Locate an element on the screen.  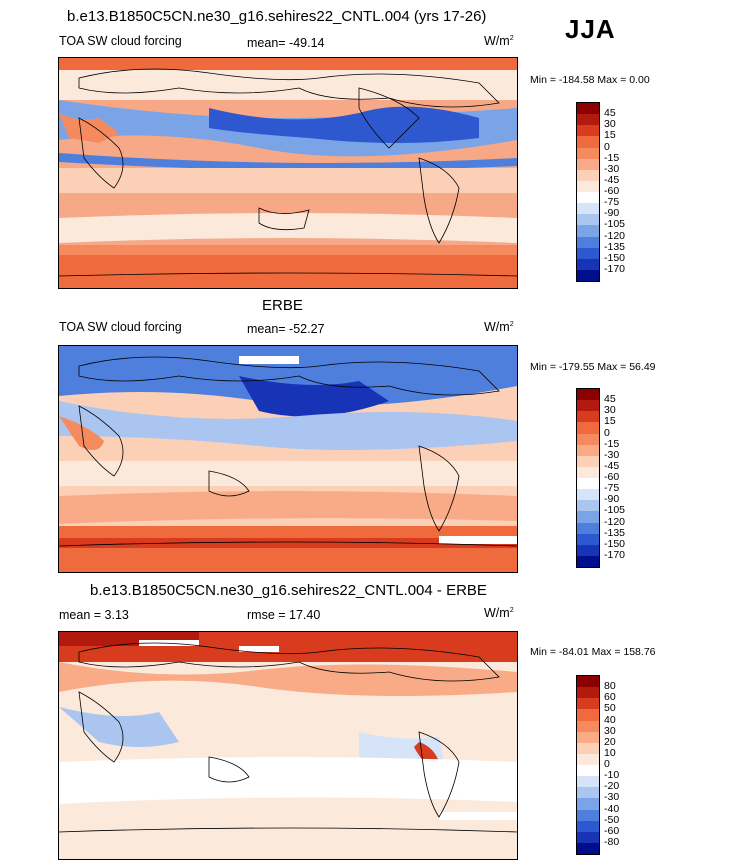
colorbar-tick-label: -15 is located at coordinates (612, 443).